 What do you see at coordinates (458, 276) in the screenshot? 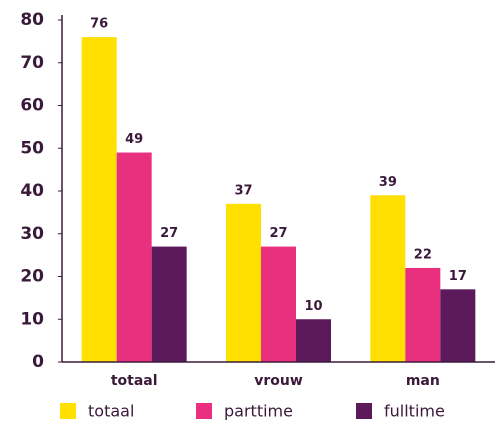
I see `value-label: 17` at bounding box center [458, 276].